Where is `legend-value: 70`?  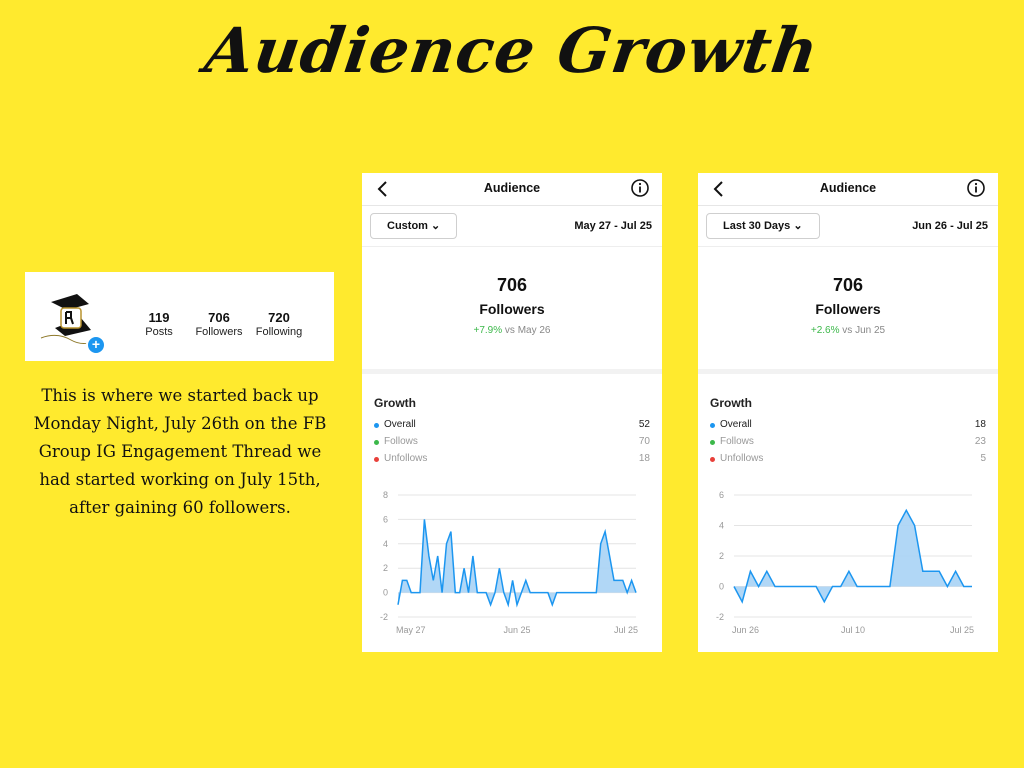
legend-value: 70 is located at coordinates (644, 441).